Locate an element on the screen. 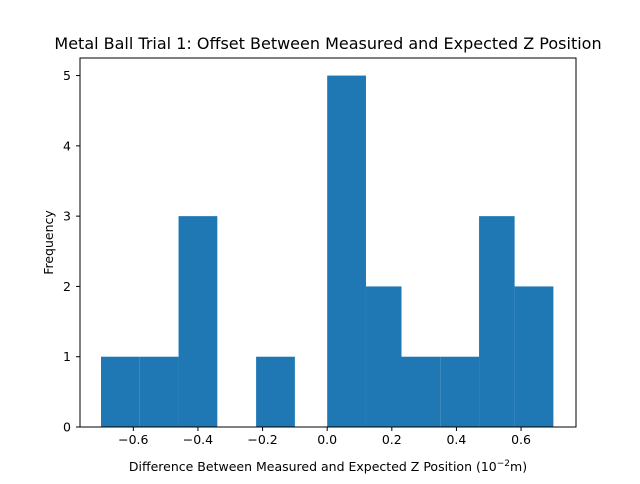 The height and width of the screenshot is (484, 640). y-tick-label: 0 is located at coordinates (67, 427).